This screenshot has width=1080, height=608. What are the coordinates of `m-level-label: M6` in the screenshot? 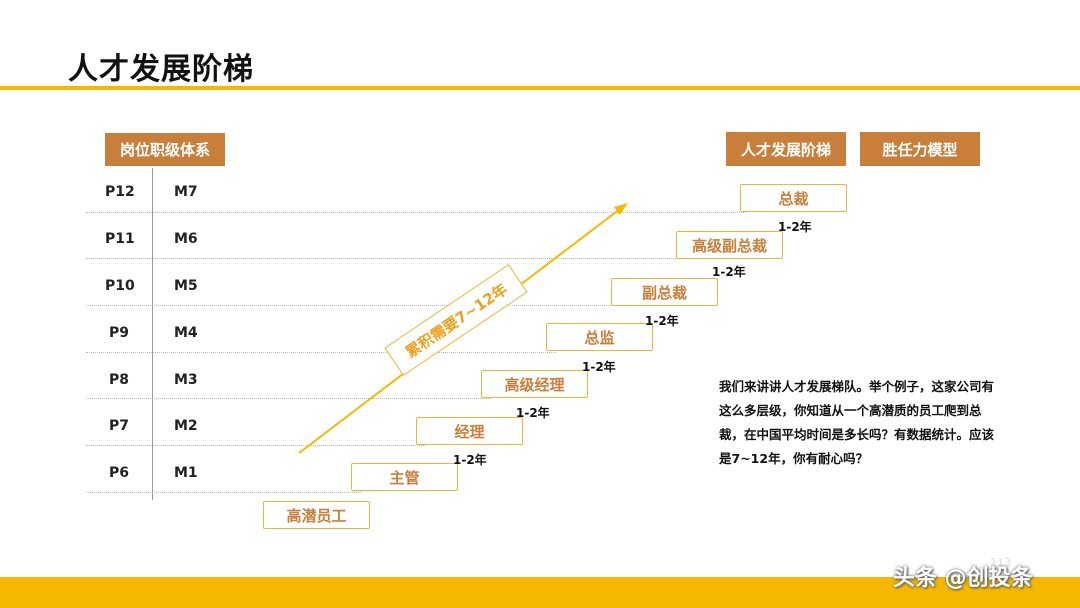 It's located at (186, 239).